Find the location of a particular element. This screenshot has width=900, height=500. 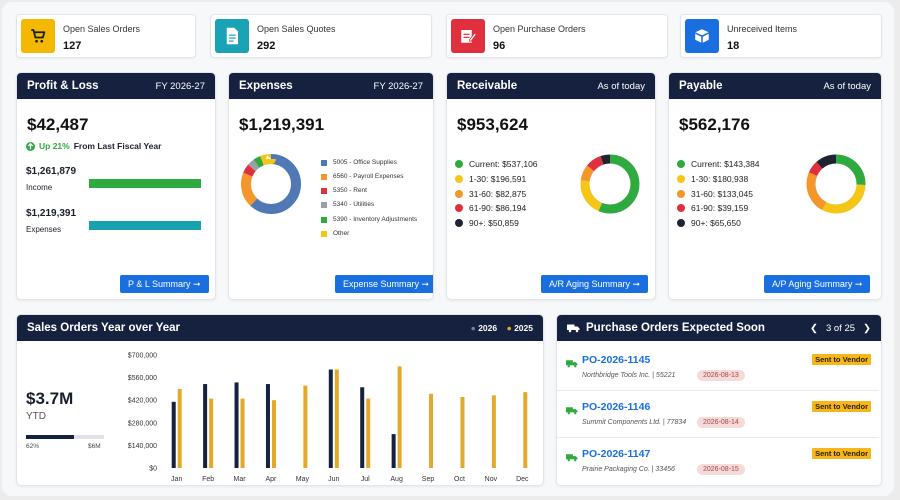

bar-2025-sep is located at coordinates (431, 430).